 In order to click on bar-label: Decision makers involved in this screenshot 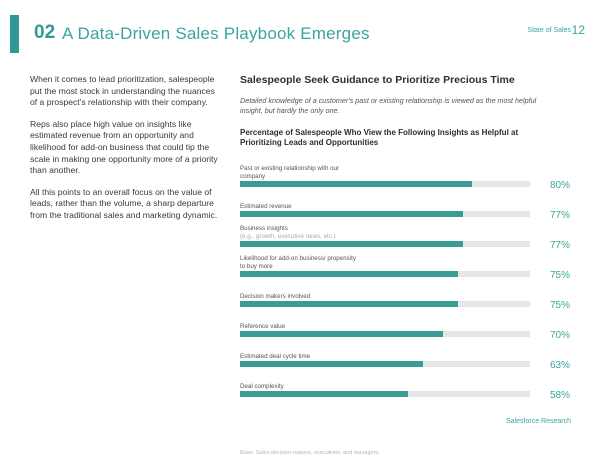, I will do `click(300, 297)`.